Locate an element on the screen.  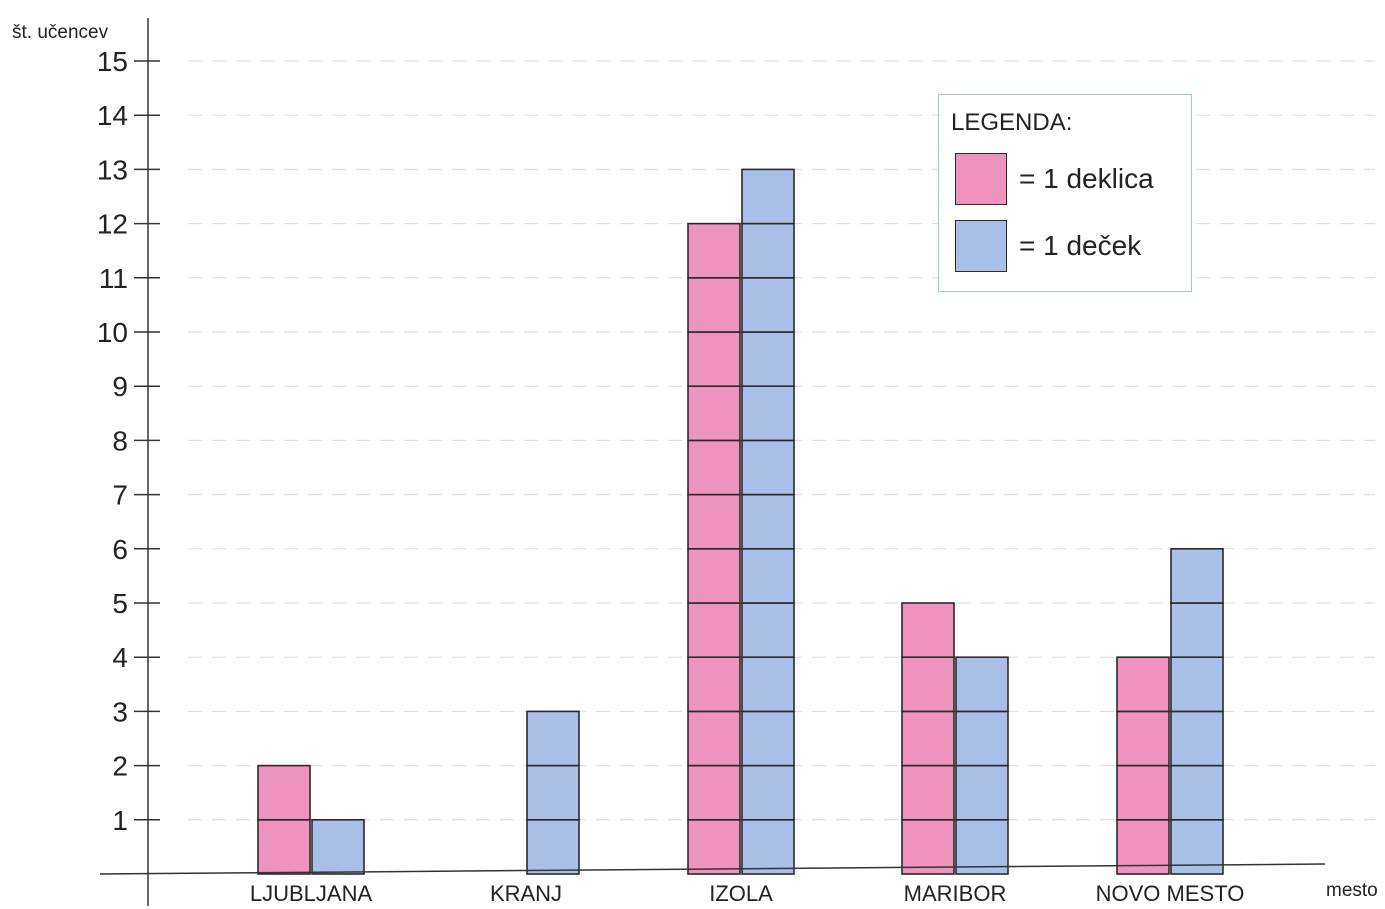
legend-swatch-deklica is located at coordinates (981, 179).